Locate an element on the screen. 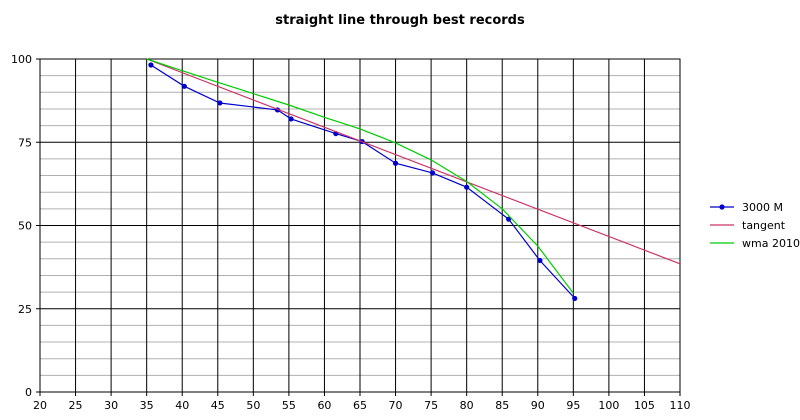 The width and height of the screenshot is (800, 420). x-tick-label: 50 is located at coordinates (253, 405).